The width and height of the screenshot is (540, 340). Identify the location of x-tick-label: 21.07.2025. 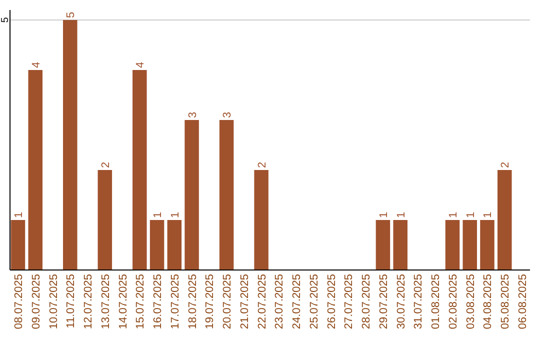
(244, 302).